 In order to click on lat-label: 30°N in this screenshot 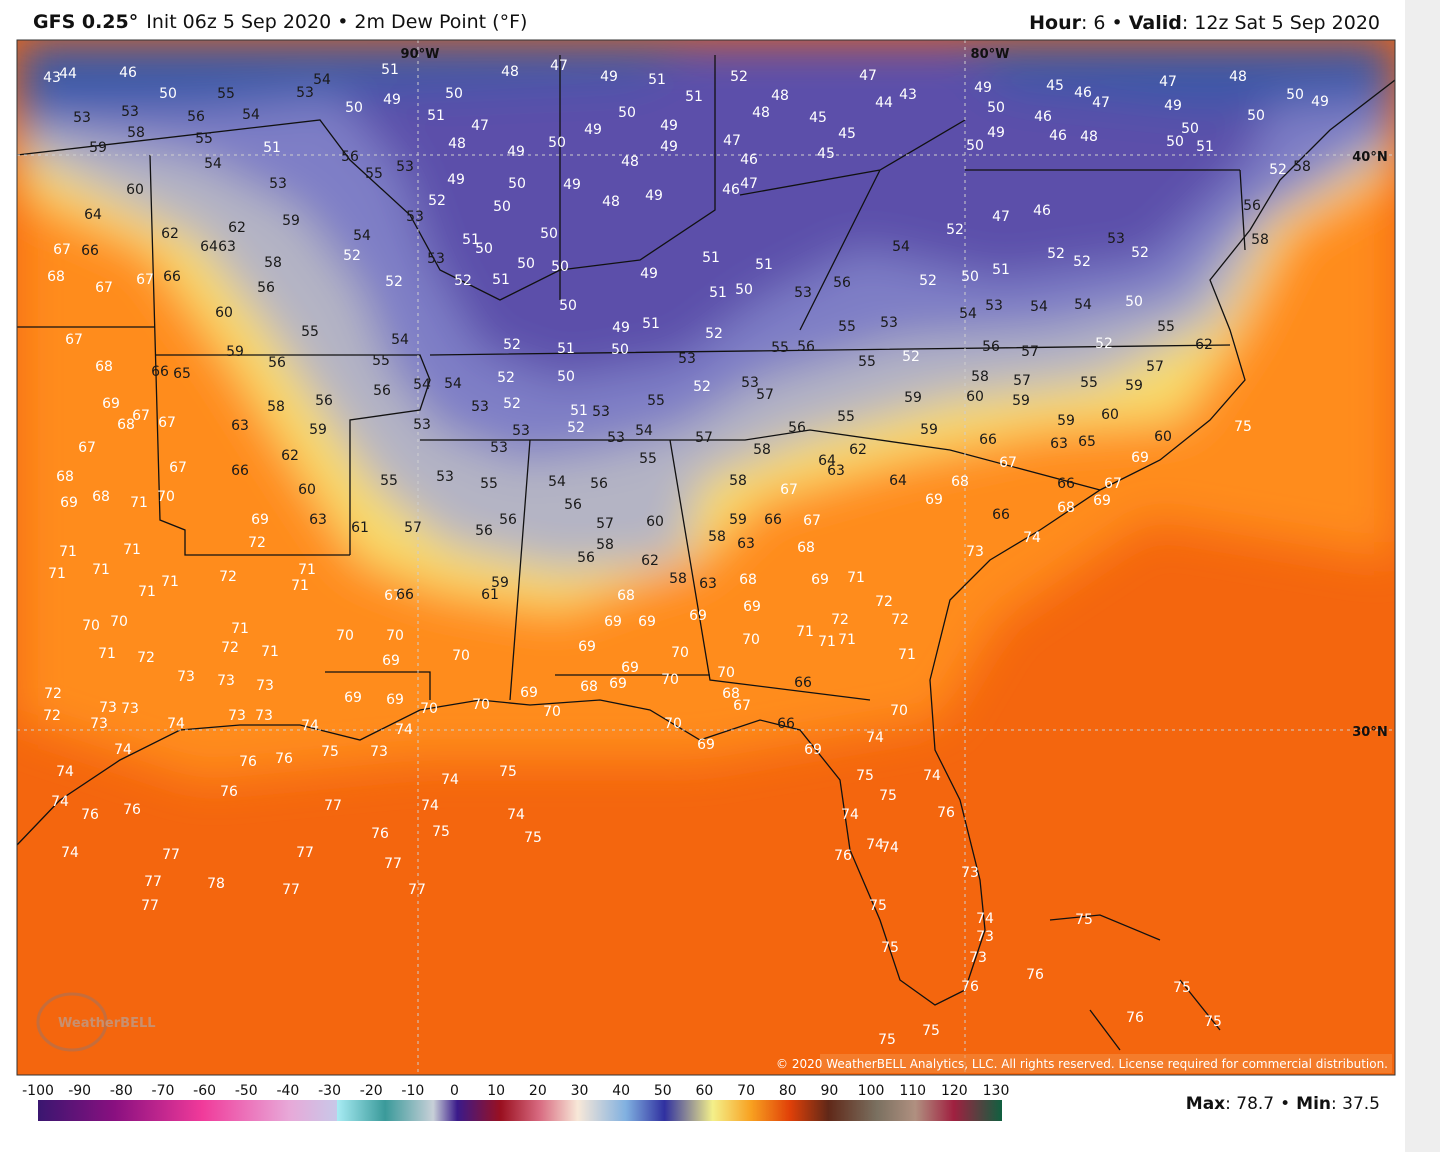, I will do `click(1369, 732)`.